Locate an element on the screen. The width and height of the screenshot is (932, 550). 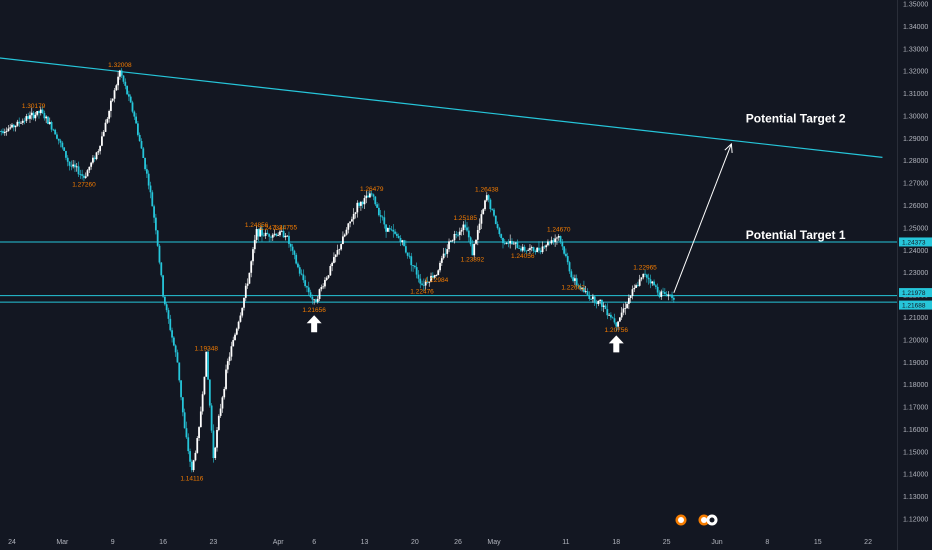
alert-icon is located at coordinates (681, 520).